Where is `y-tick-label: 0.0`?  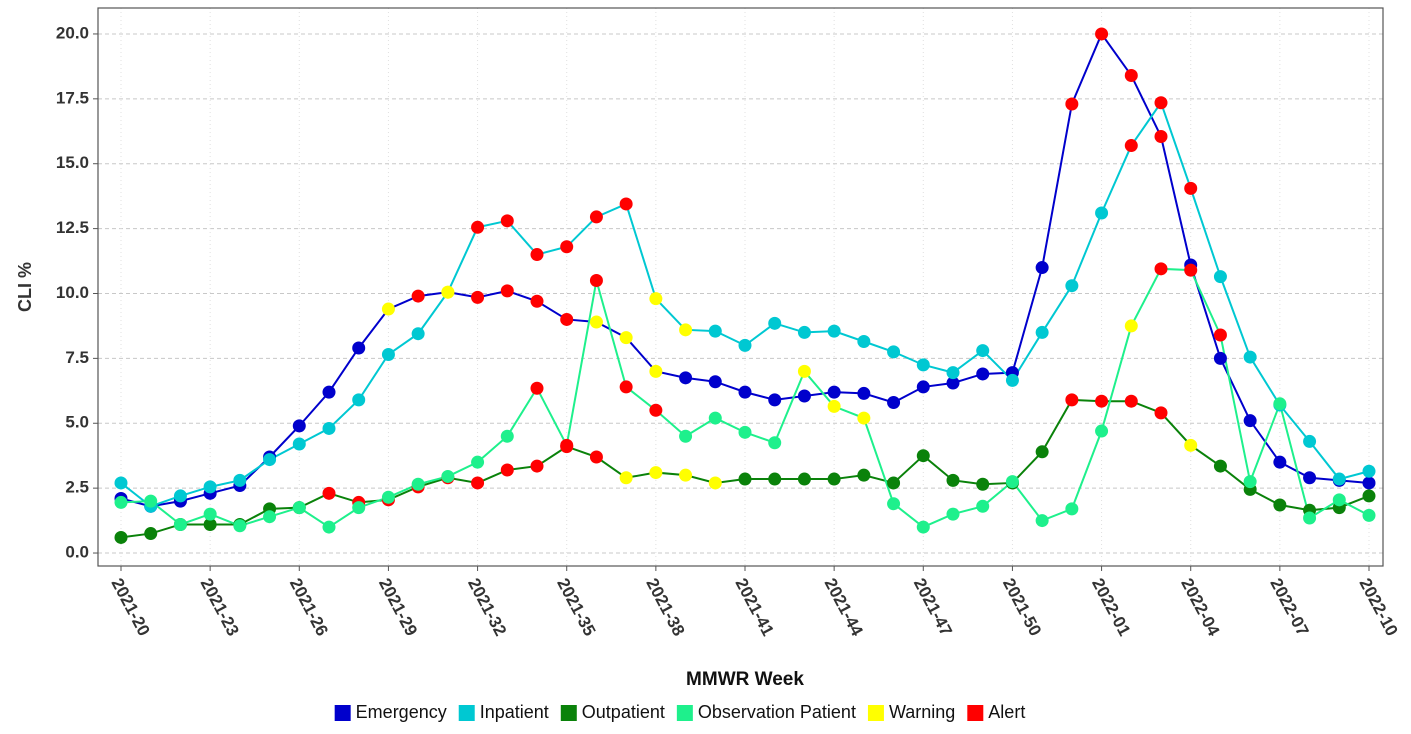 y-tick-label: 0.0 is located at coordinates (77, 552).